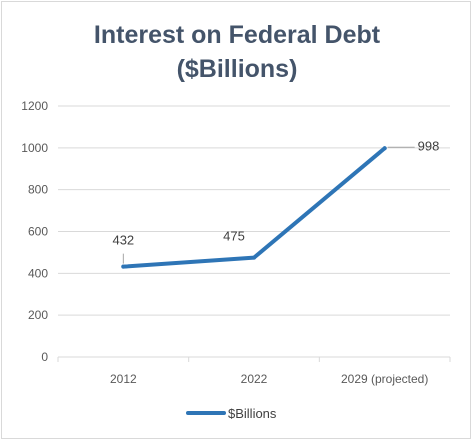  What do you see at coordinates (38, 273) in the screenshot?
I see `y-tick-label: 400` at bounding box center [38, 273].